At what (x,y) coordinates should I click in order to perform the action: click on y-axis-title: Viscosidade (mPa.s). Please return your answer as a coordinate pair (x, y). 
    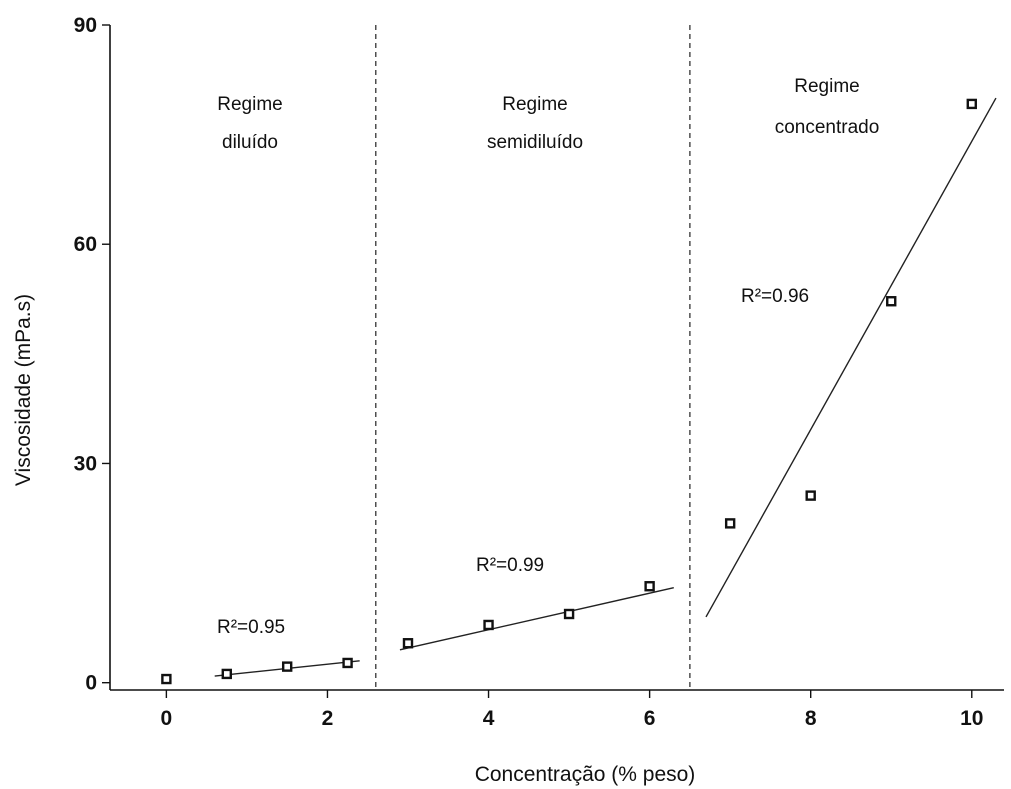
    Looking at the image, I should click on (23, 390).